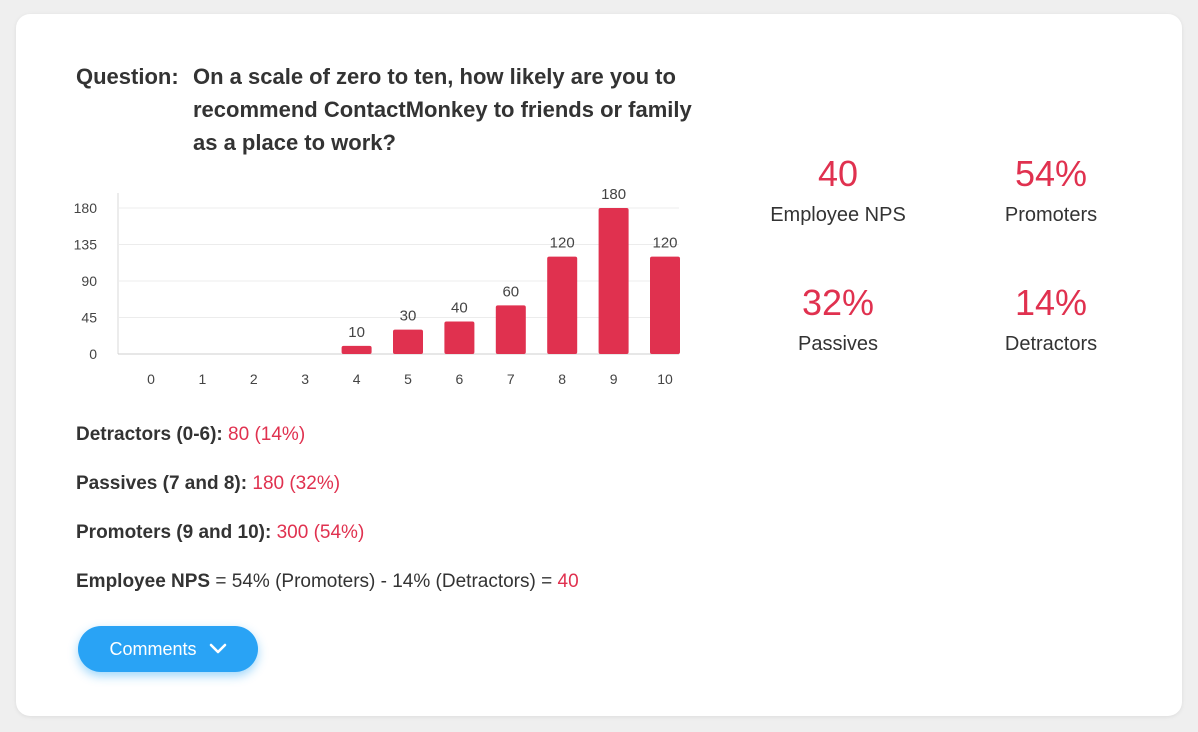 The height and width of the screenshot is (732, 1198). Describe the element at coordinates (460, 379) in the screenshot. I see `x-tick-label: 6` at that location.